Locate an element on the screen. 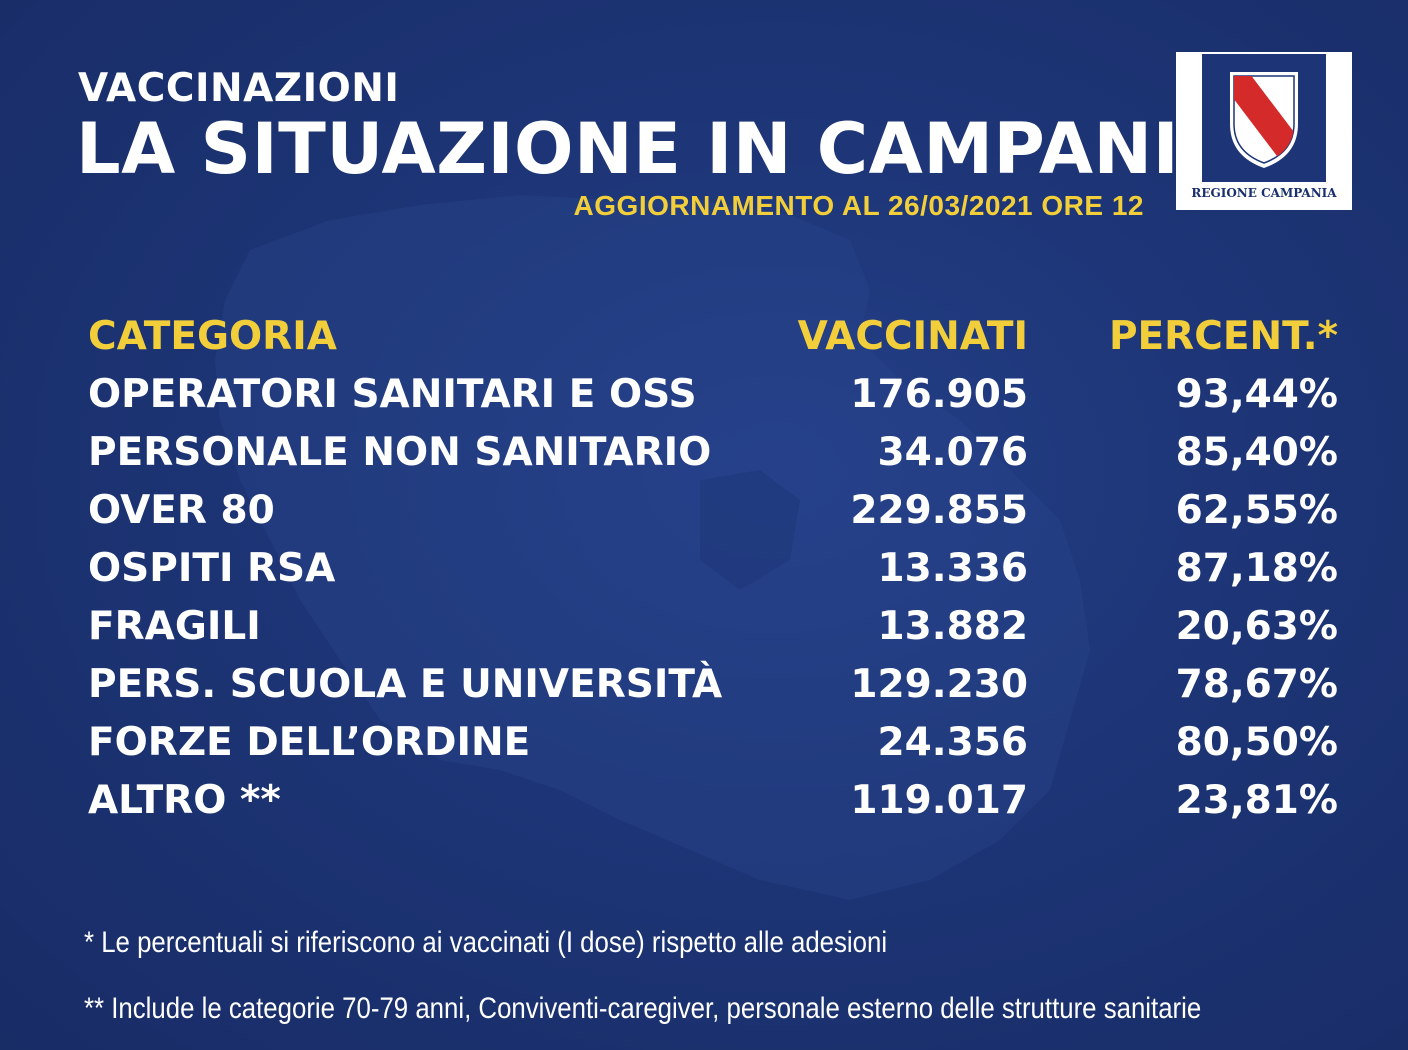  regione-campania-logo: REGIONE CAMPANIA is located at coordinates (1264, 131).